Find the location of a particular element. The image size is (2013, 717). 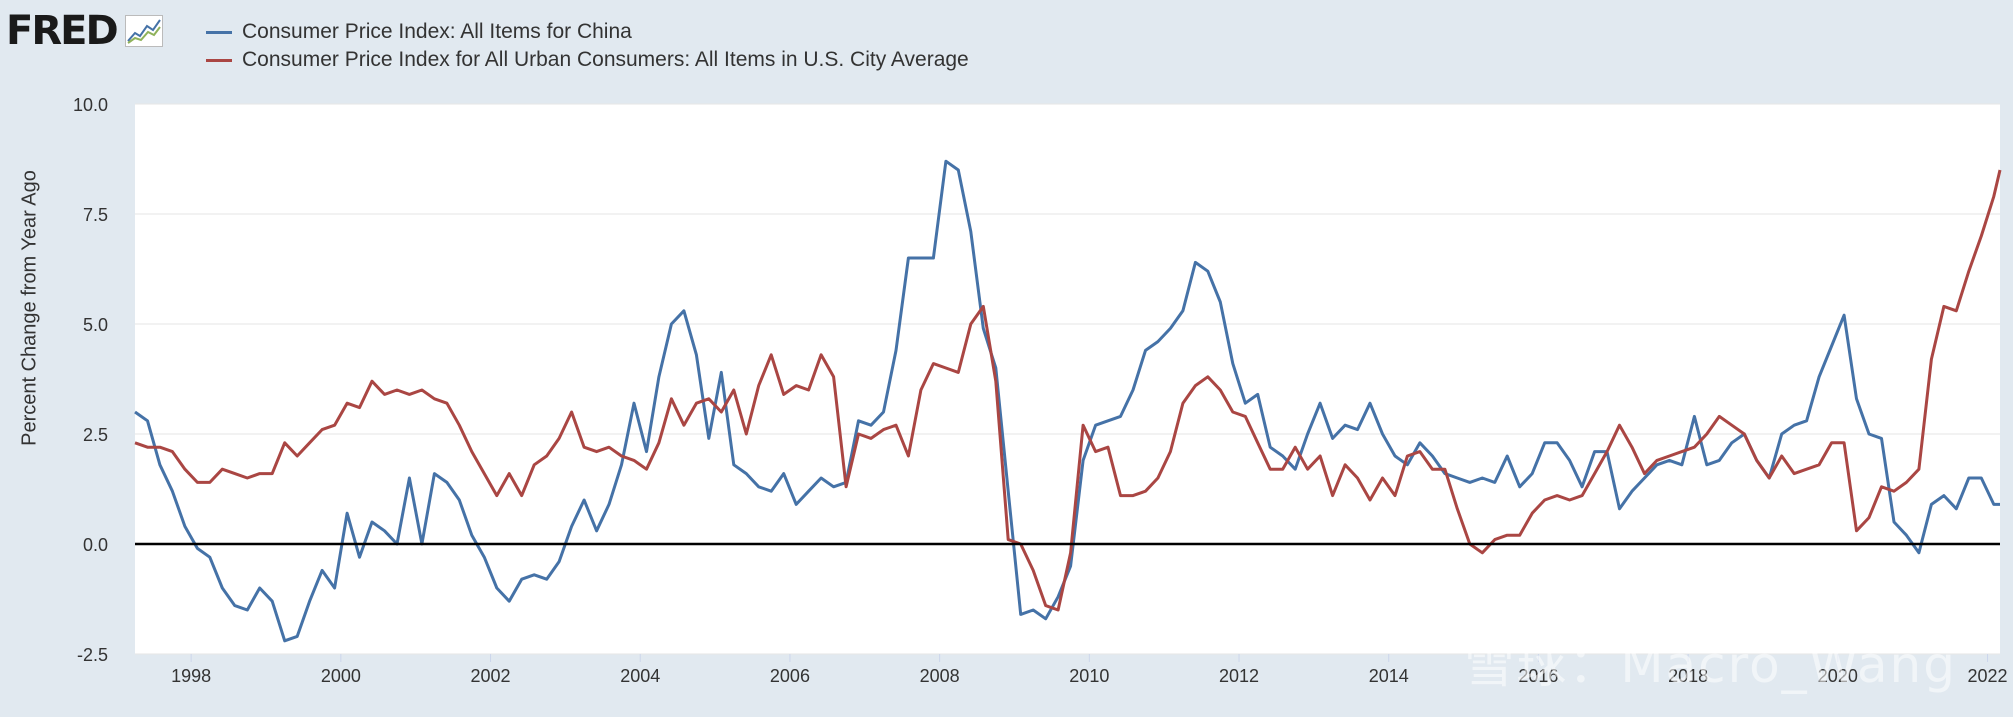

x-tick-label: 2008 is located at coordinates (940, 676).